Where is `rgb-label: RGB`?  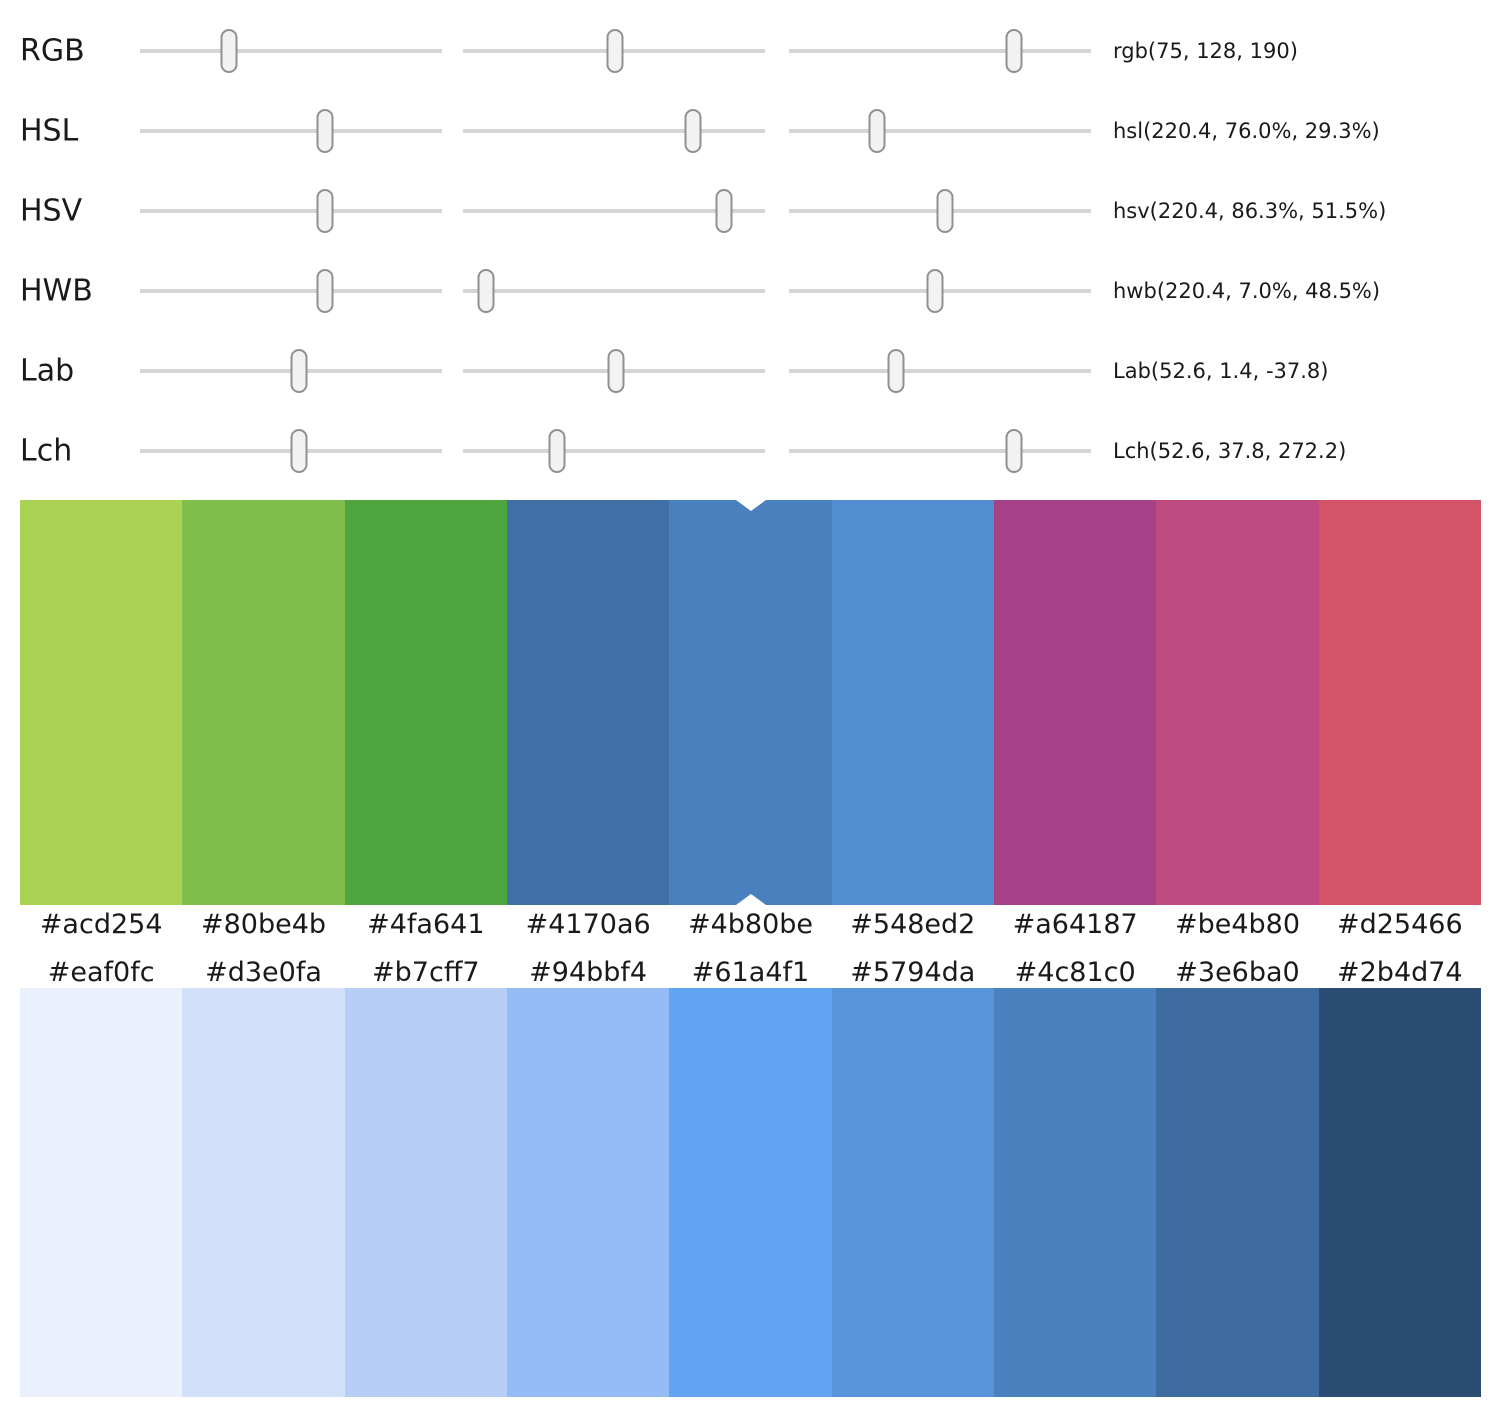
rgb-label: RGB is located at coordinates (52, 51).